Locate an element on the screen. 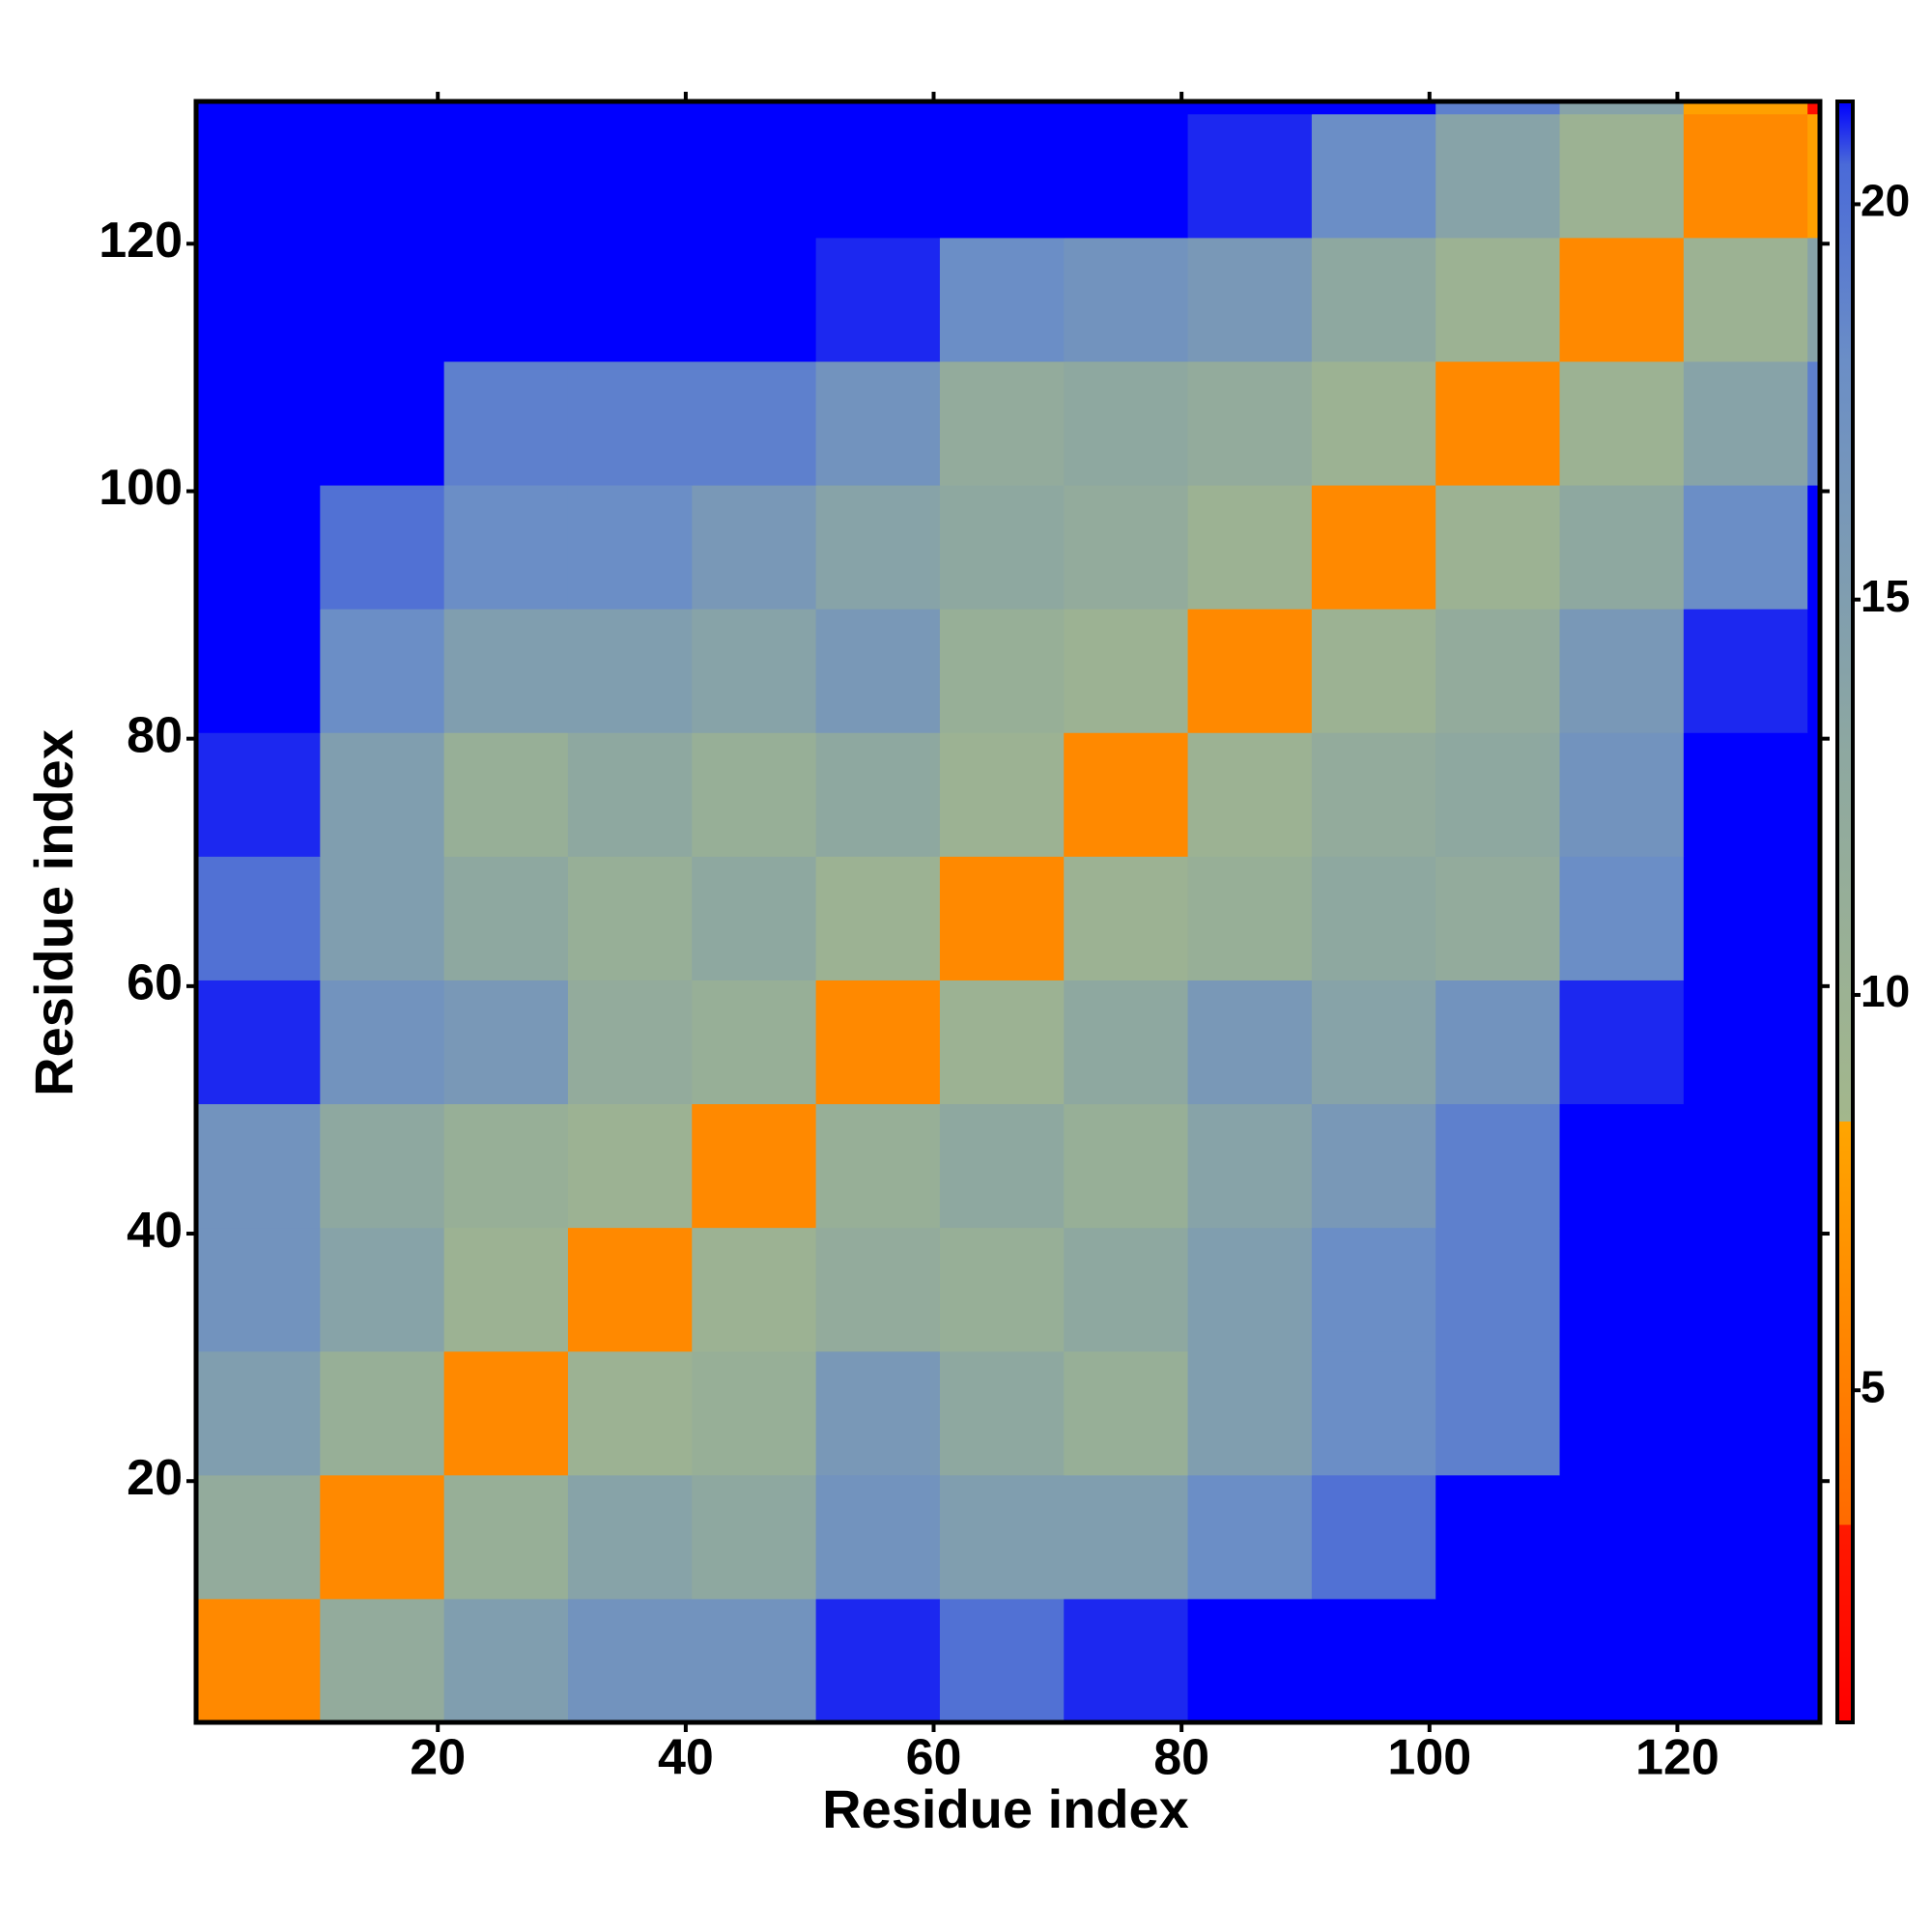 The height and width of the screenshot is (1932, 1932). y-tick-label: 100 is located at coordinates (141, 488).